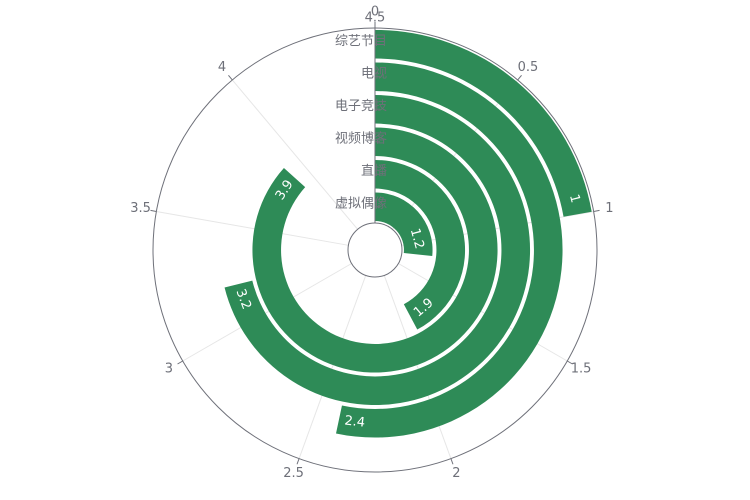 The height and width of the screenshot is (500, 750). What do you see at coordinates (222, 67) in the screenshot?
I see `angle-tick-label: 4` at bounding box center [222, 67].